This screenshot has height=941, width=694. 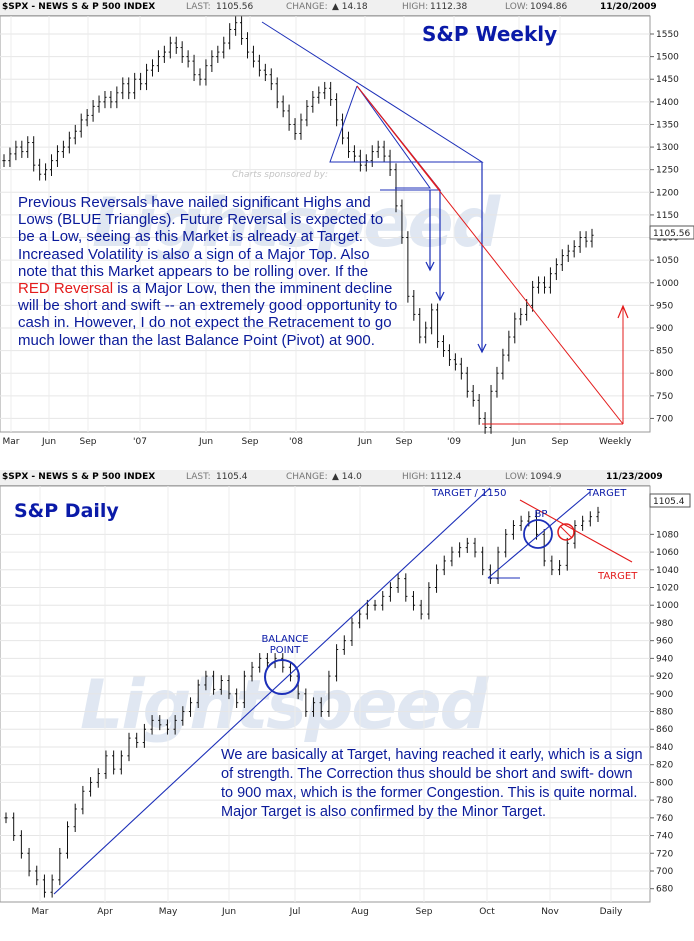 What do you see at coordinates (454, 442) in the screenshot?
I see `x-tick-label: '09` at bounding box center [454, 442].